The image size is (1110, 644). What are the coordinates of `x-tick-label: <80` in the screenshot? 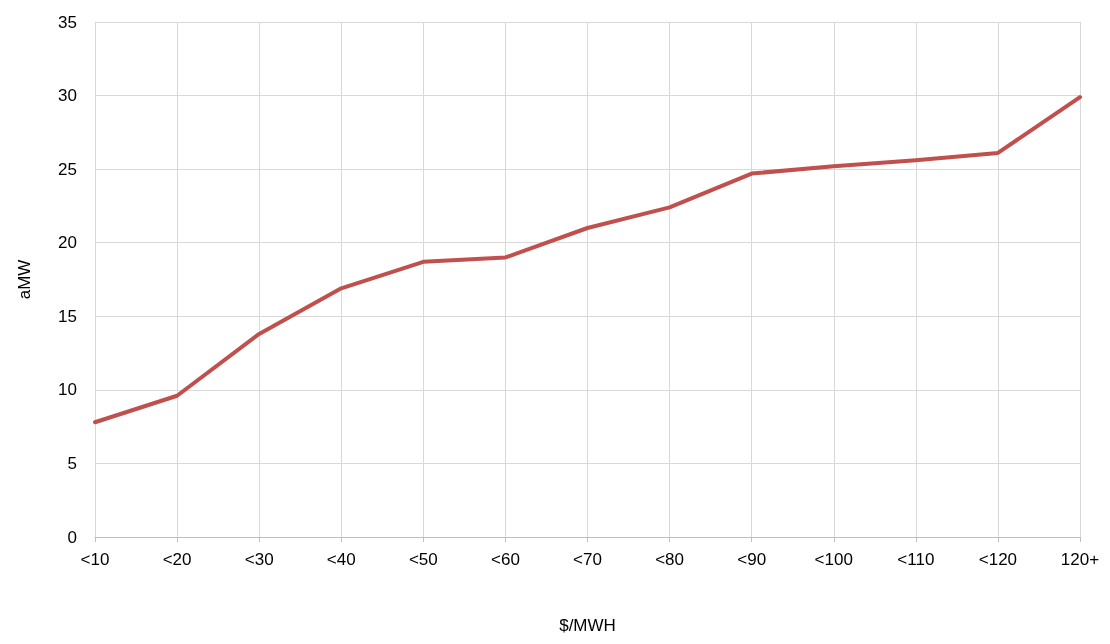 It's located at (670, 559).